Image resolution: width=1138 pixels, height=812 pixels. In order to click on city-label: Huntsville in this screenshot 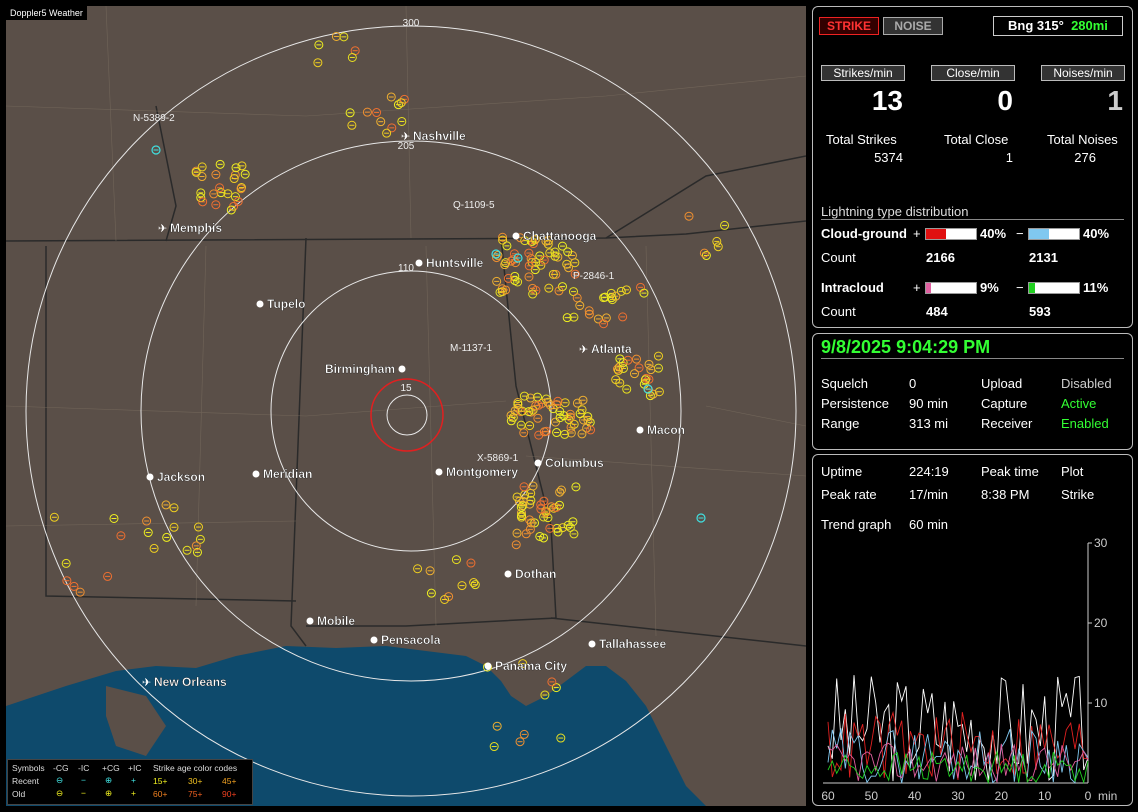, I will do `click(455, 263)`.